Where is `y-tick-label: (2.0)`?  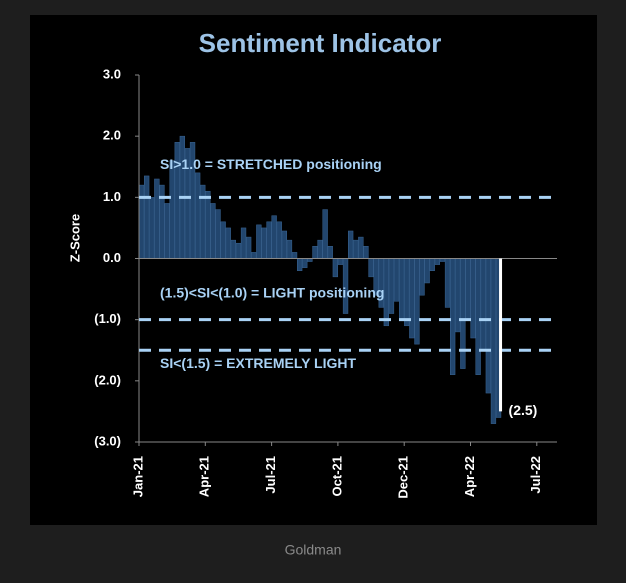 y-tick-label: (2.0) is located at coordinates (107, 379).